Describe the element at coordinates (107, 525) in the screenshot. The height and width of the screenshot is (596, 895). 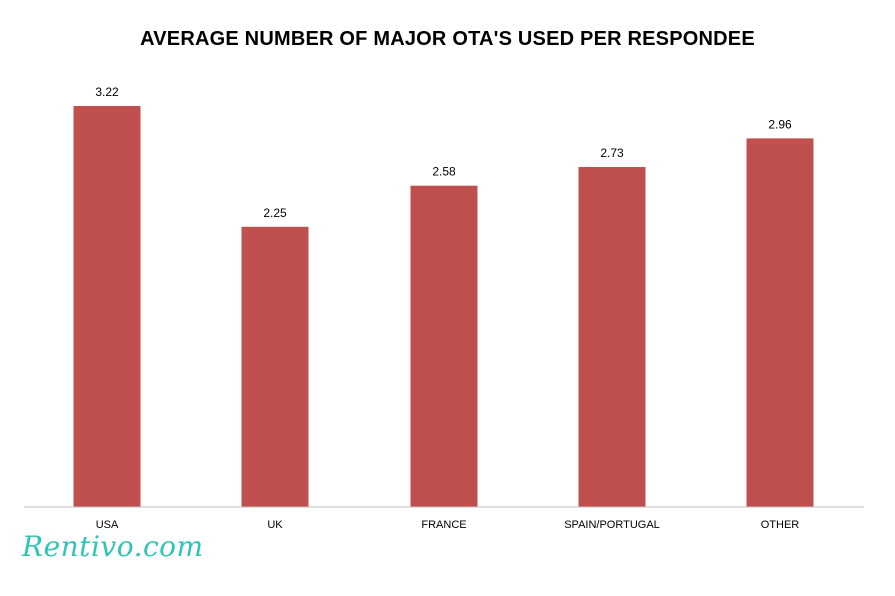
I see `x-tick-label: USA` at that location.